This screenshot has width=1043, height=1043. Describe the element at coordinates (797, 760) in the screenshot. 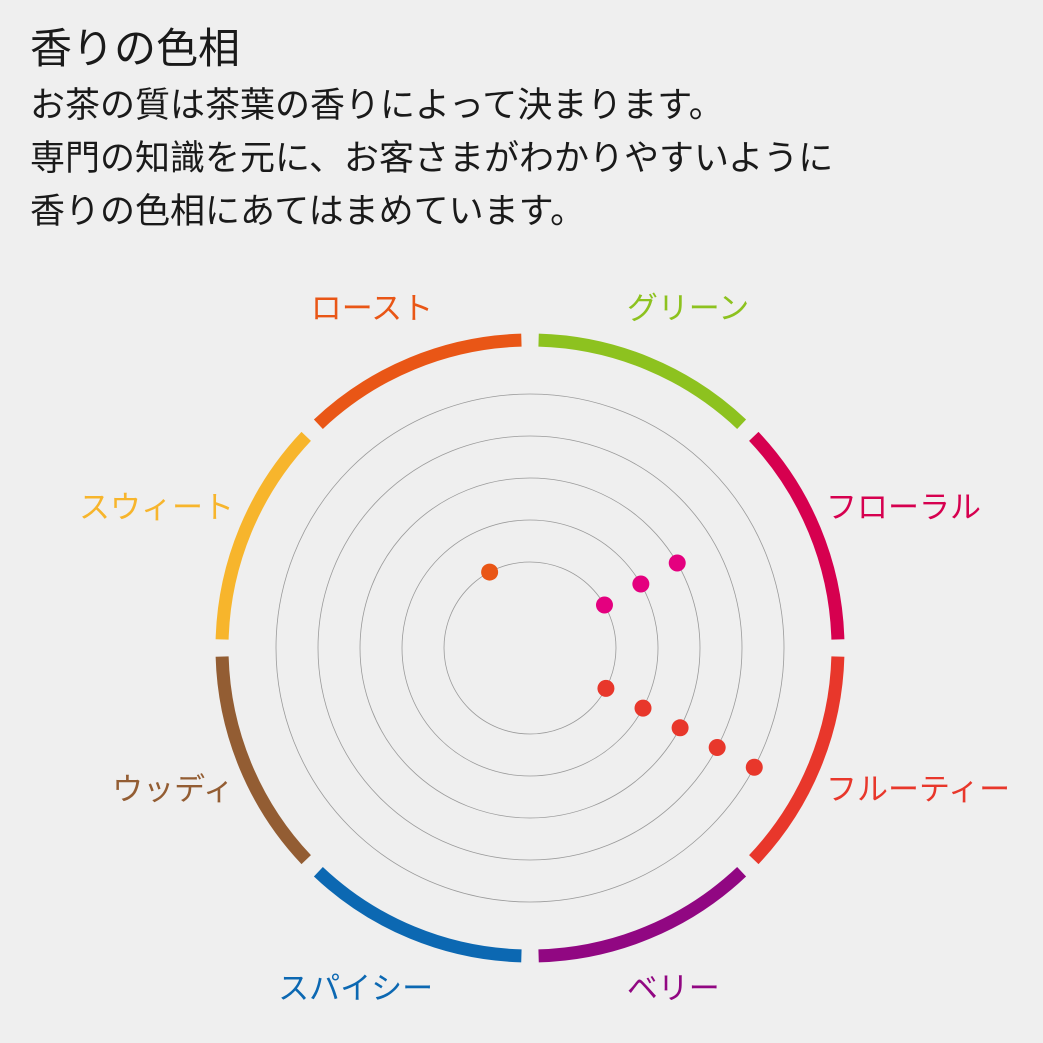

I see `segment-3-arc` at that location.